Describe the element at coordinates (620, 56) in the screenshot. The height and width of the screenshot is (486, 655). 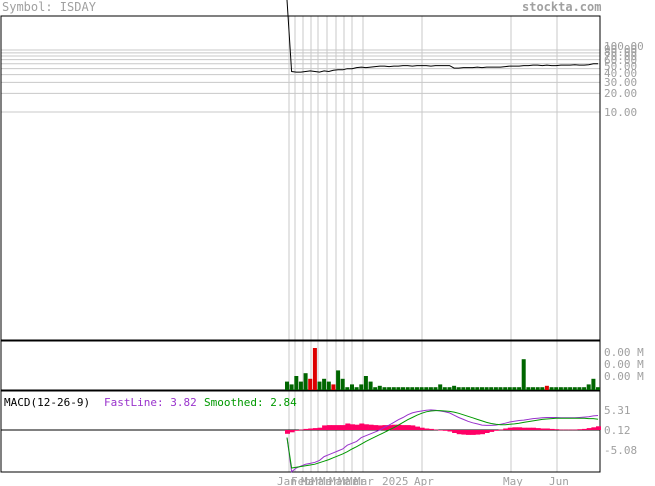
I see `price-tick-label: 70.00` at that location.